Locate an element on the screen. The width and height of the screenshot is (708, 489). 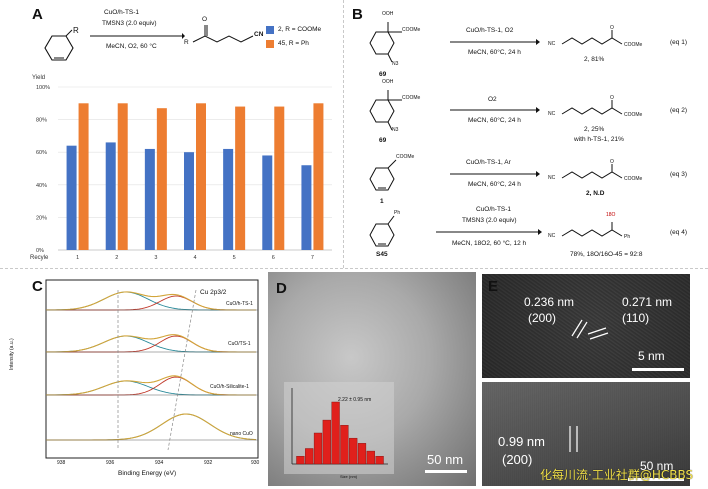
xps-sample-1: CuO/h-TS-1 is located at coordinates (239, 304).